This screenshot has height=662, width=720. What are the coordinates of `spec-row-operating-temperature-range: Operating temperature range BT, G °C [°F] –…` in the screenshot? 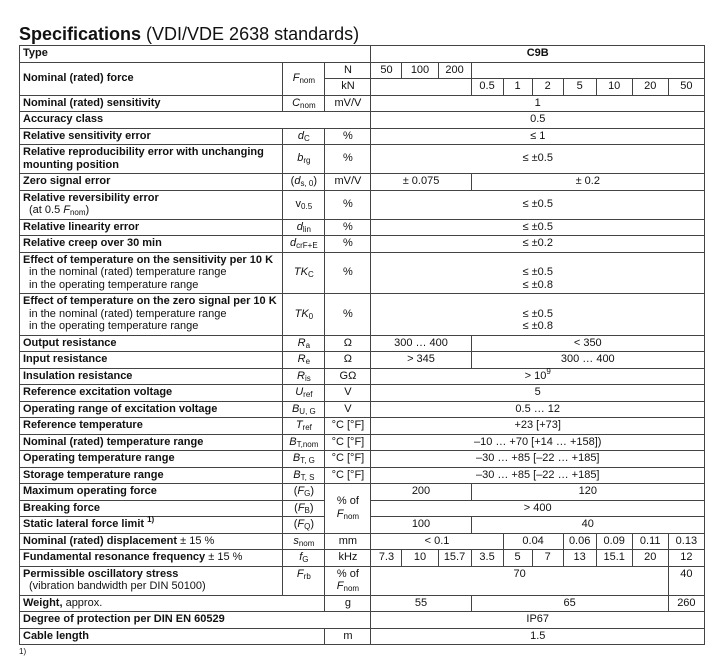 It's located at (361, 459).